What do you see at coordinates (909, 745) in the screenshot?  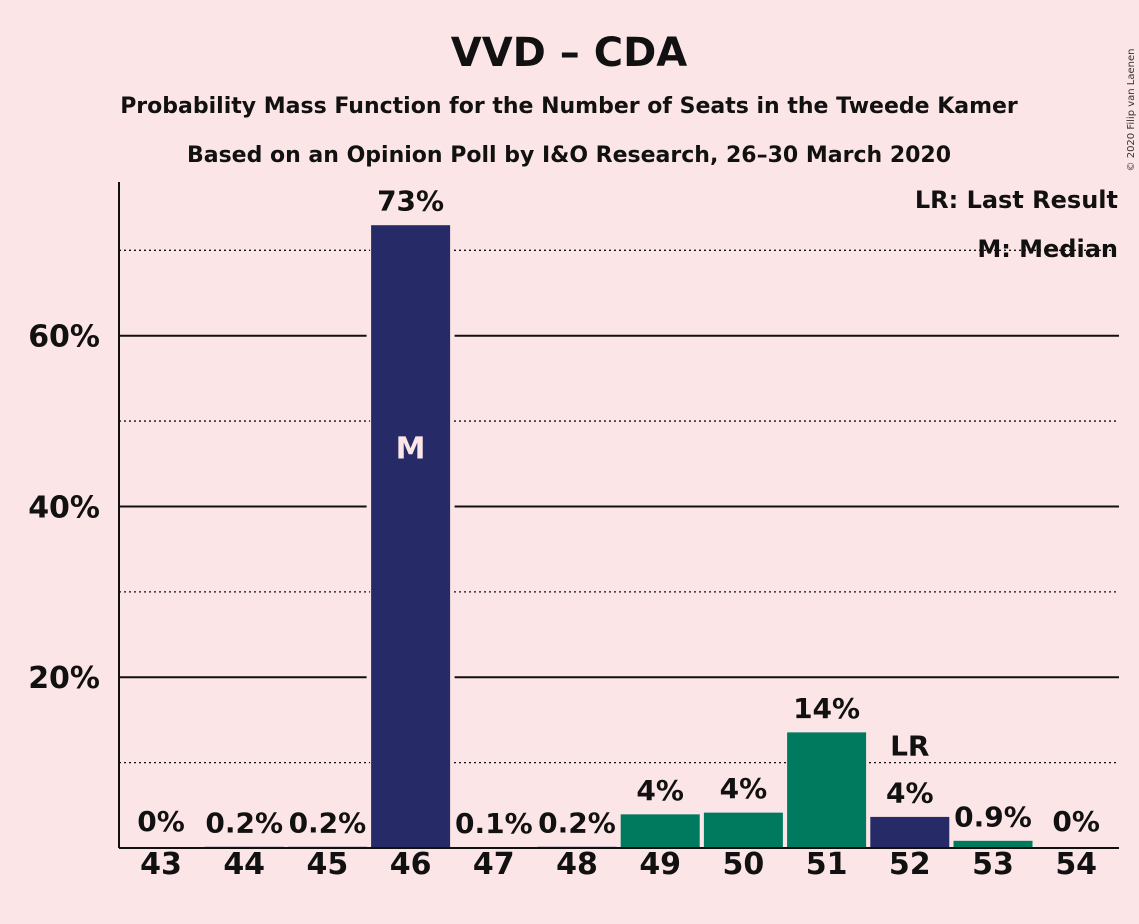 I see `last-result-marker: LR` at bounding box center [909, 745].